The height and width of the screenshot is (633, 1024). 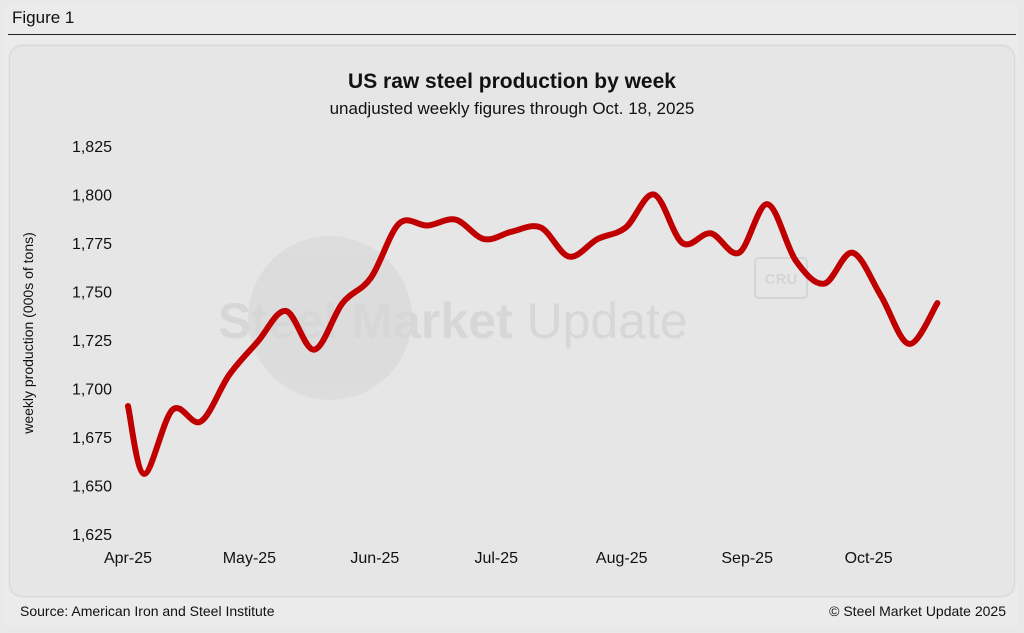 I want to click on x-tick-label: Oct-25, so click(x=869, y=558).